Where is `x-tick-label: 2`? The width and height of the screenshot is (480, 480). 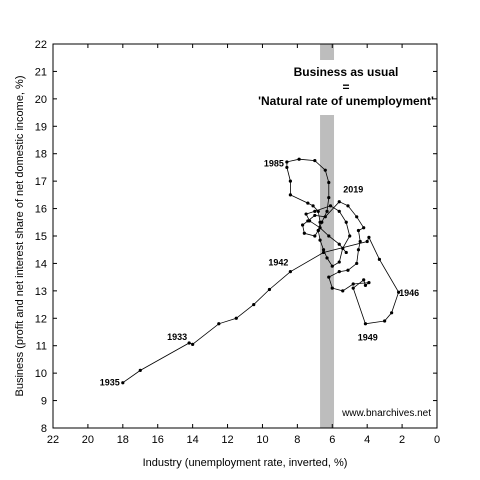 x-tick-label: 2 is located at coordinates (402, 440).